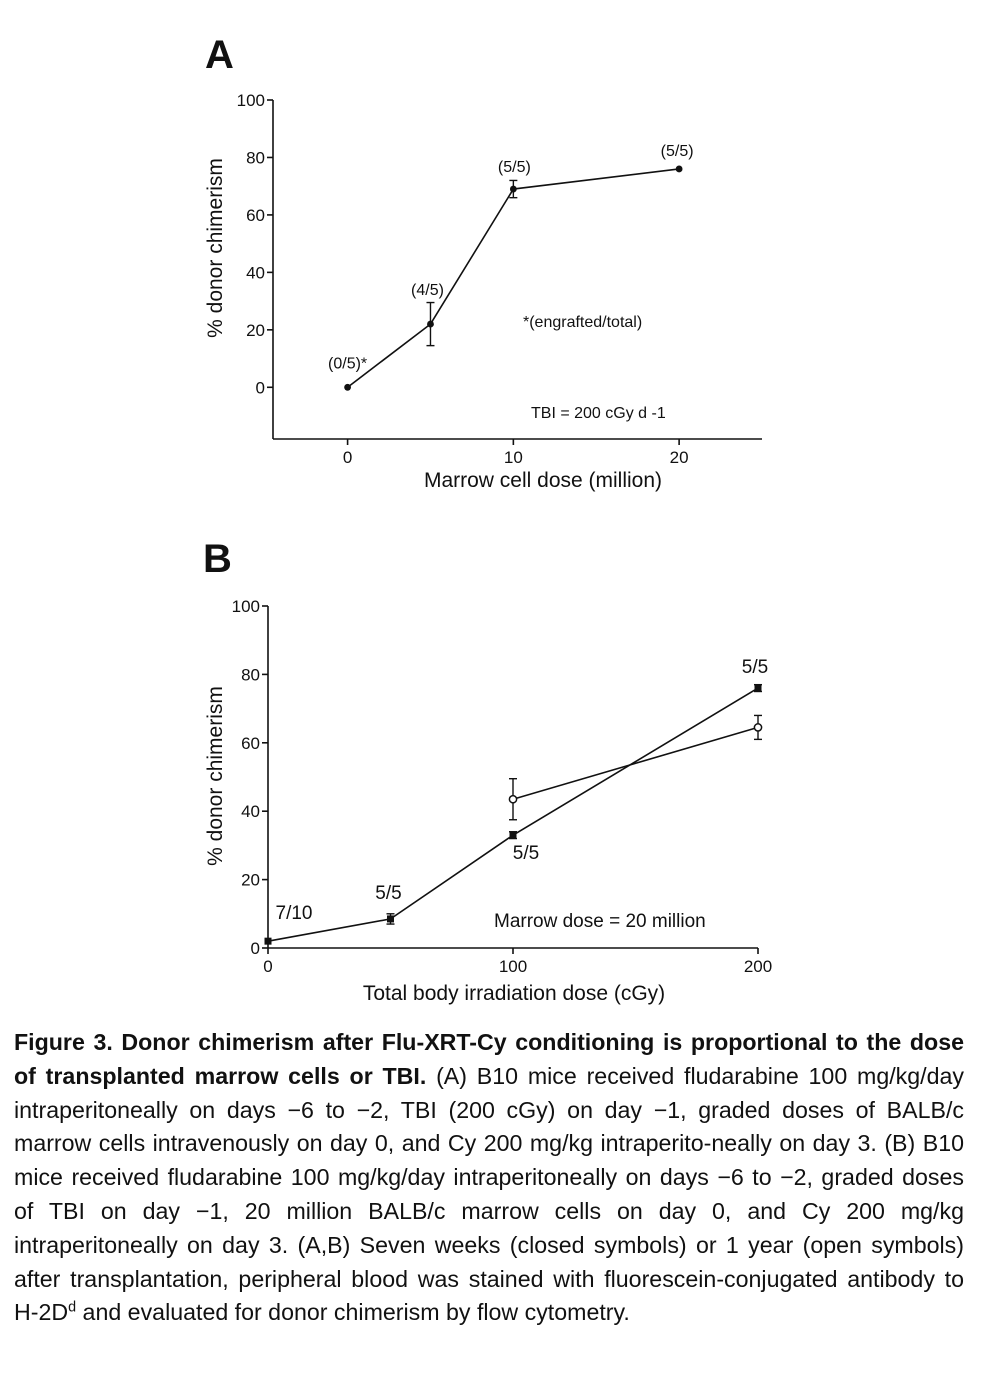 The image size is (982, 1374). I want to click on panel-a-y-axis-title: % donor chimerism, so click(215, 248).